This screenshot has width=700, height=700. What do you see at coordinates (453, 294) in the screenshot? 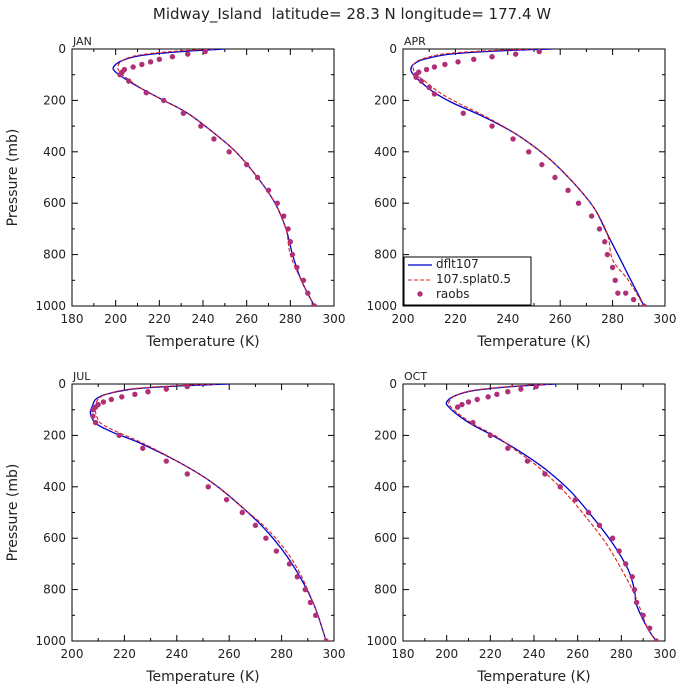
I see `legend-entry: raobs` at bounding box center [453, 294].